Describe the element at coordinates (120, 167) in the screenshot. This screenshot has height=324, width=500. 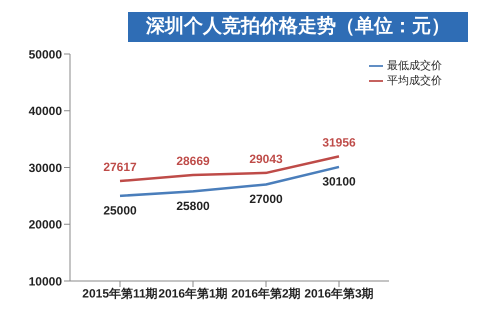
I see `data-label: 27617` at that location.